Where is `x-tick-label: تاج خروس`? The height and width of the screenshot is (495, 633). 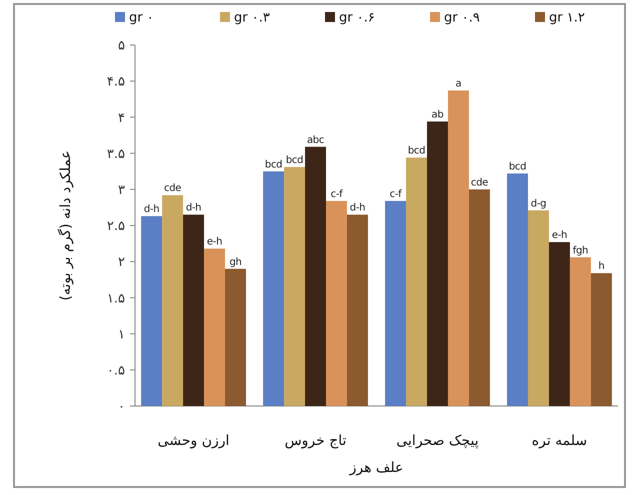
x-tick-label: تاج خروس is located at coordinates (315, 441).